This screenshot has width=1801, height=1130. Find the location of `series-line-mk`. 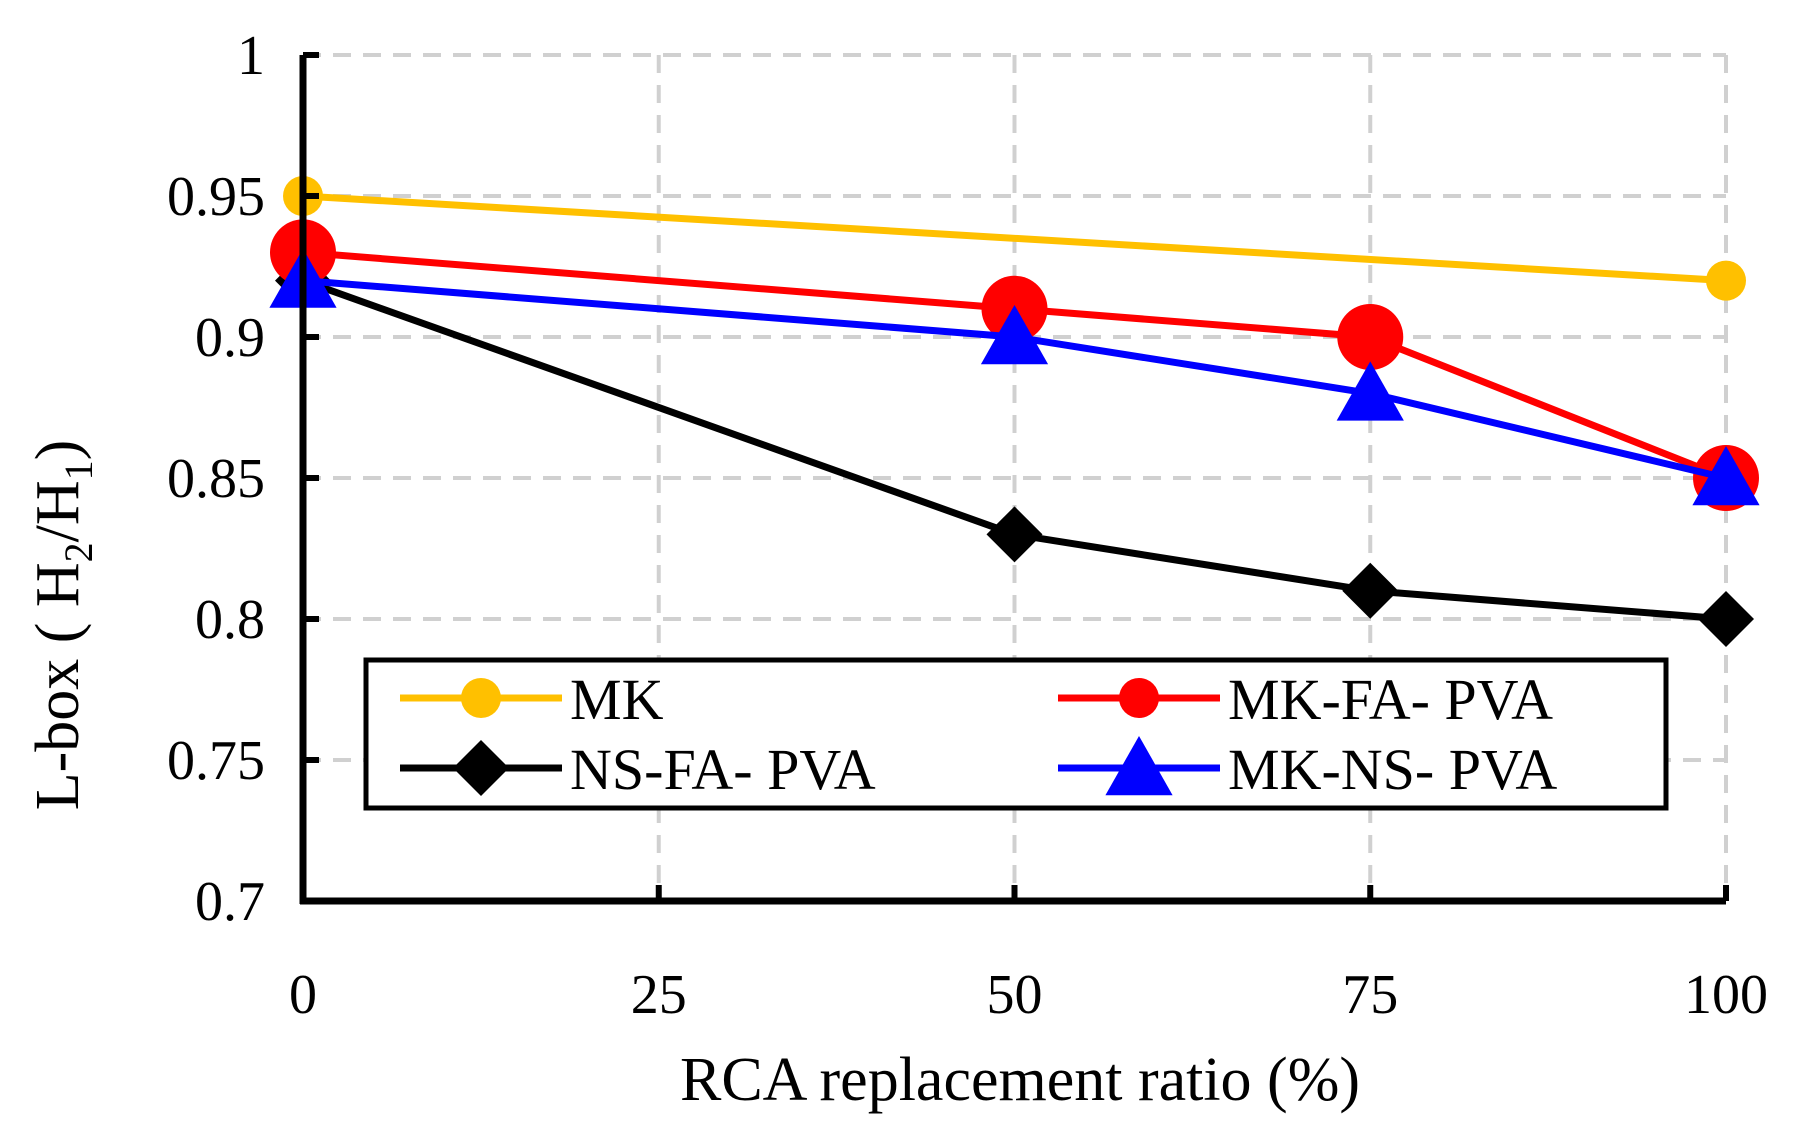

series-line-mk is located at coordinates (1014, 238).